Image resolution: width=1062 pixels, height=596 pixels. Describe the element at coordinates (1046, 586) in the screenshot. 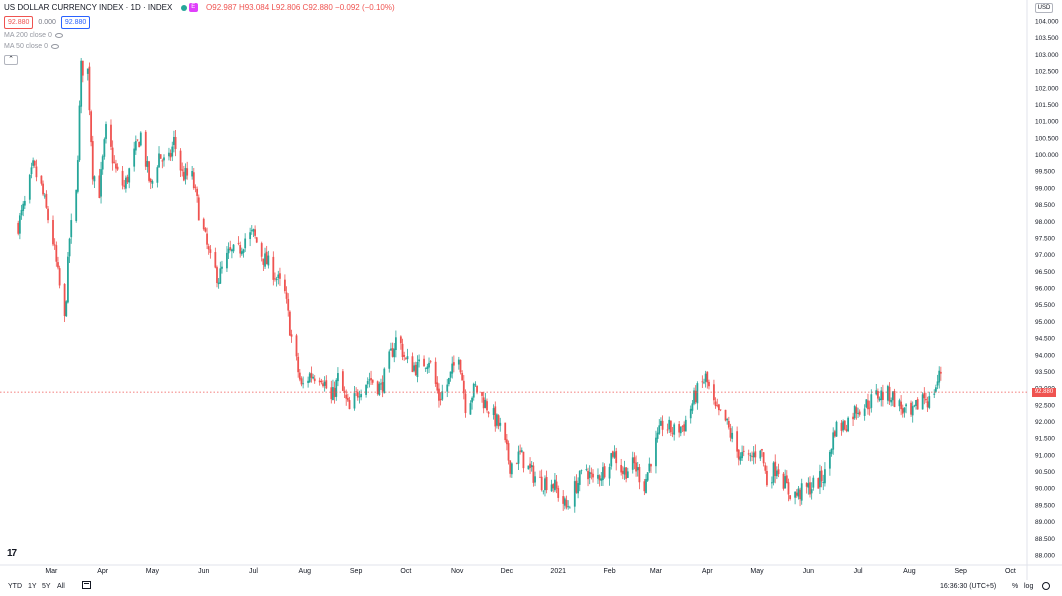

I see `settings-icon` at that location.